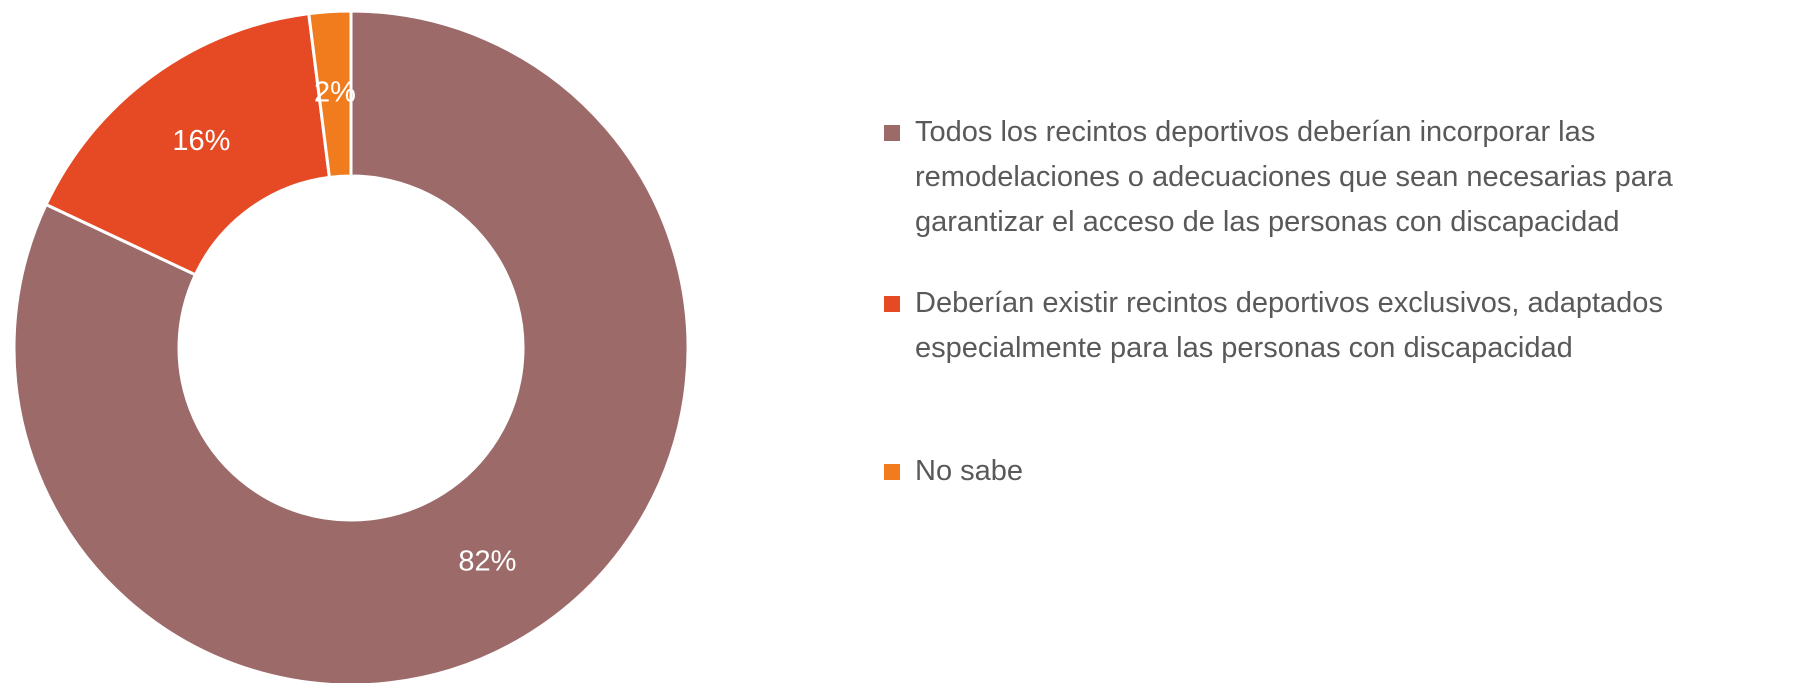  I want to click on data-label: 2%, so click(335, 93).